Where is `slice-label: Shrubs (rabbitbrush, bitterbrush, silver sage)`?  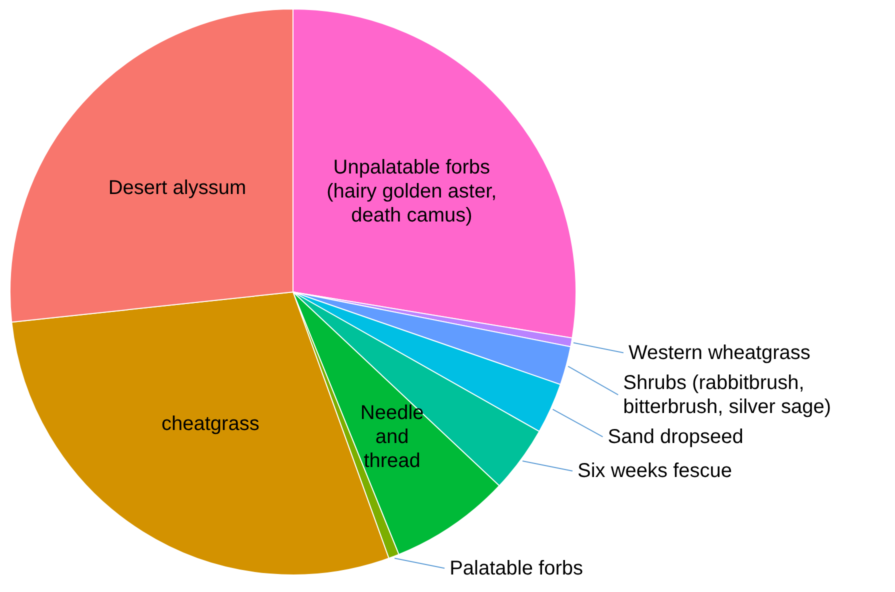 slice-label: Shrubs (rabbitbrush, bitterbrush, silver sage) is located at coordinates (727, 395).